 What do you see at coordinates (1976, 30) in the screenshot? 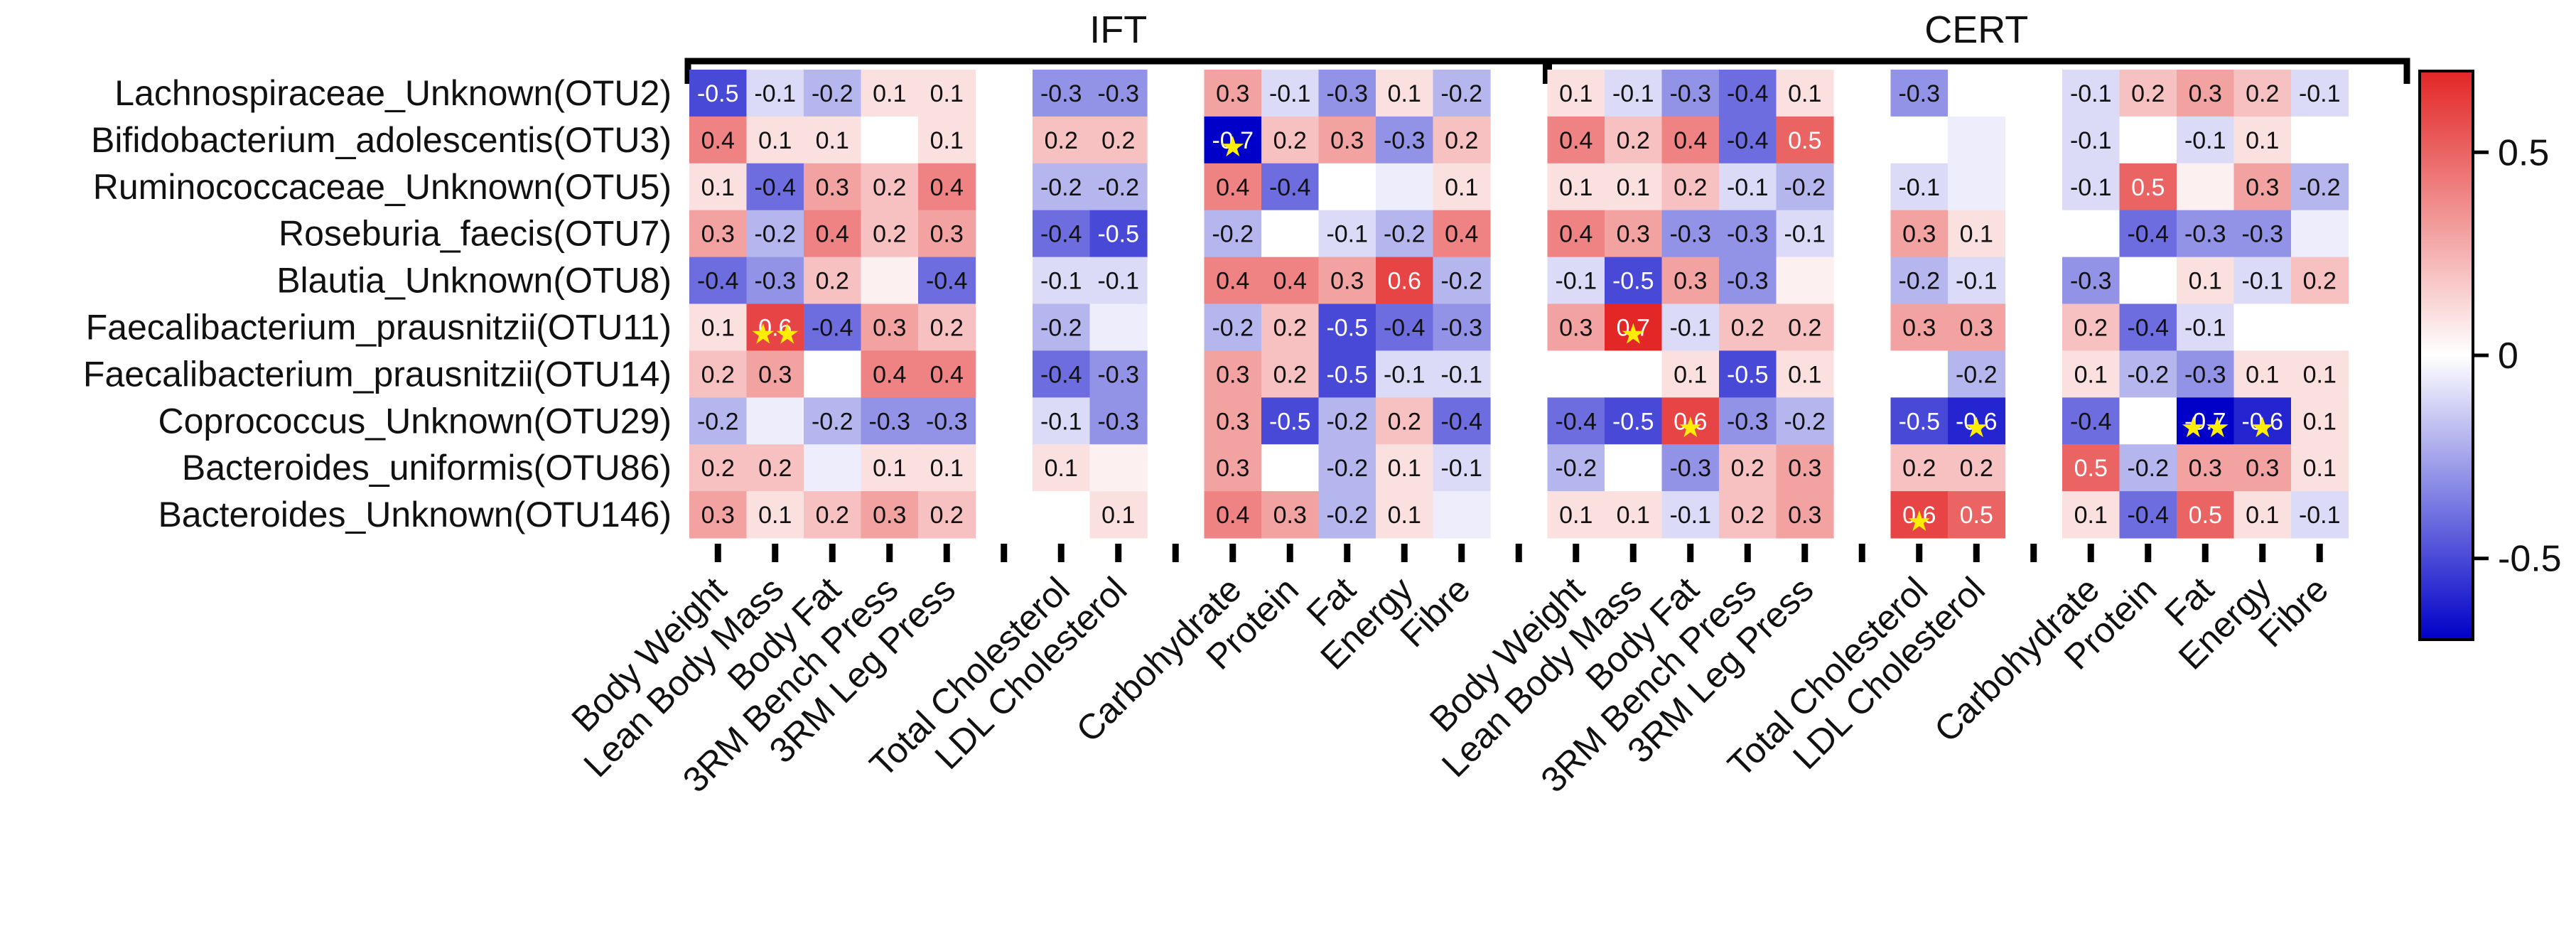
I see `group-title: CERT` at bounding box center [1976, 30].